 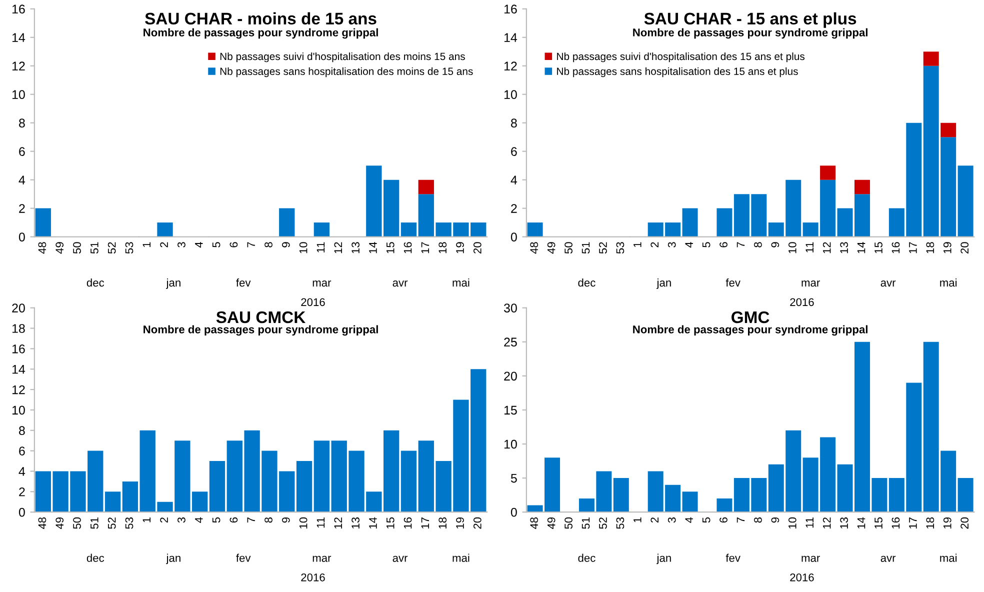 What do you see at coordinates (878, 248) in the screenshot?
I see `x-tick-label: 15` at bounding box center [878, 248].